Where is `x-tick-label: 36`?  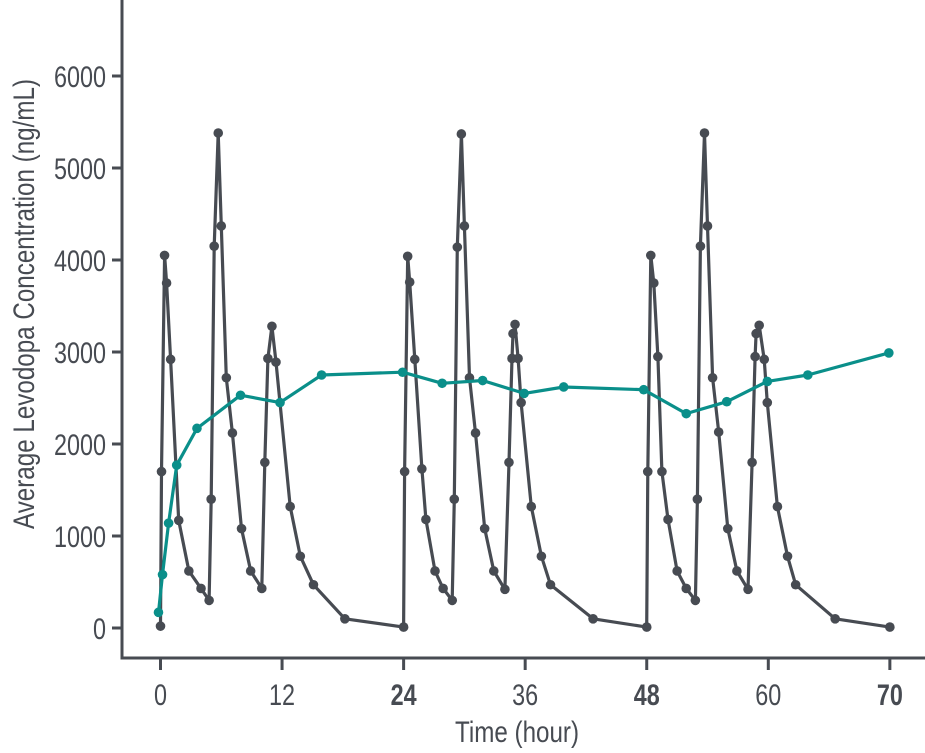 x-tick-label: 36 is located at coordinates (525, 695).